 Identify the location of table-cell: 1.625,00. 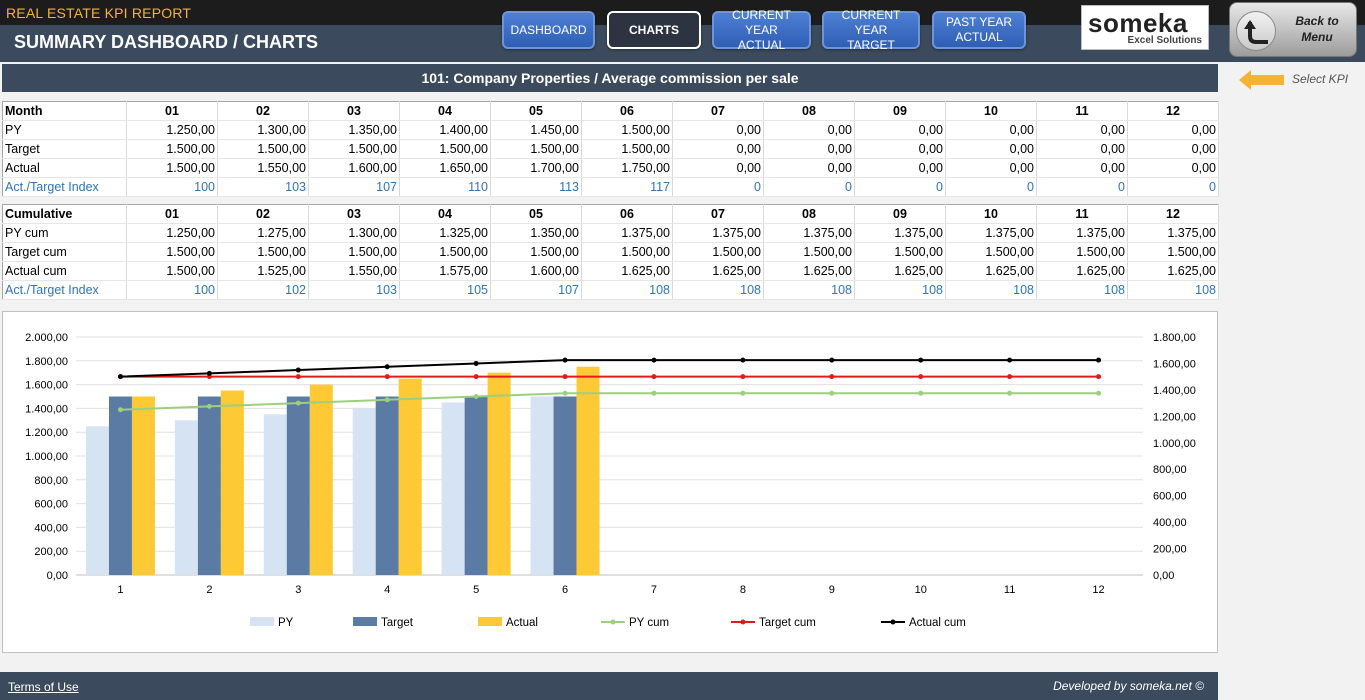
(1082, 271).